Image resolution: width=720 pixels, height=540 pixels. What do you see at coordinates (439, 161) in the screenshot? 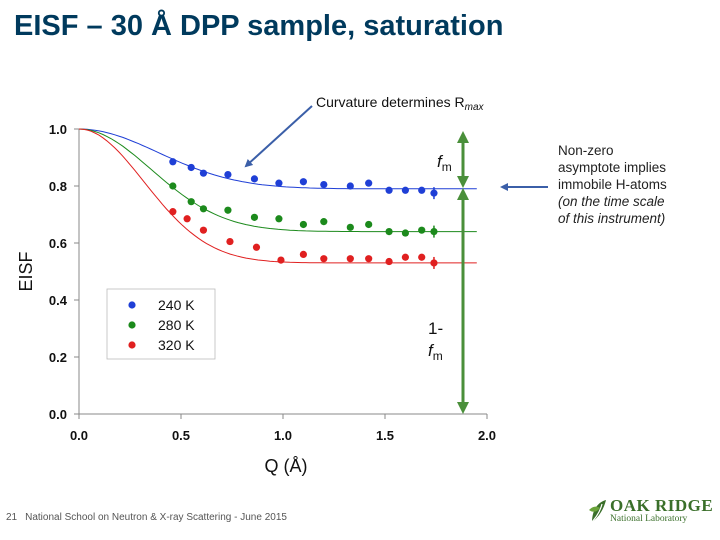
I see `fm-label-f: f` at bounding box center [439, 161].